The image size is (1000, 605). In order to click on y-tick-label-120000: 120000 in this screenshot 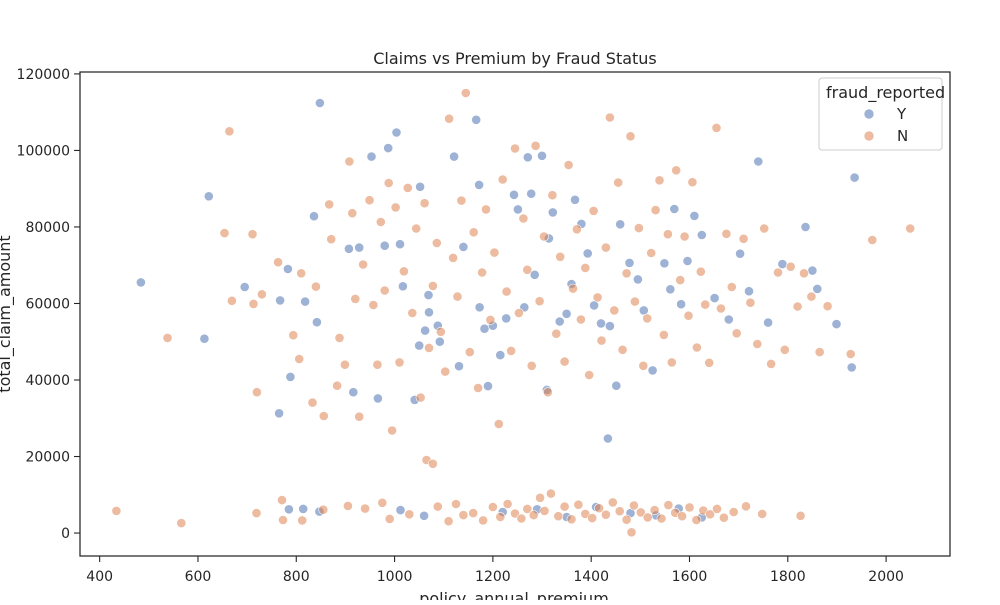, I will do `click(43, 75)`.